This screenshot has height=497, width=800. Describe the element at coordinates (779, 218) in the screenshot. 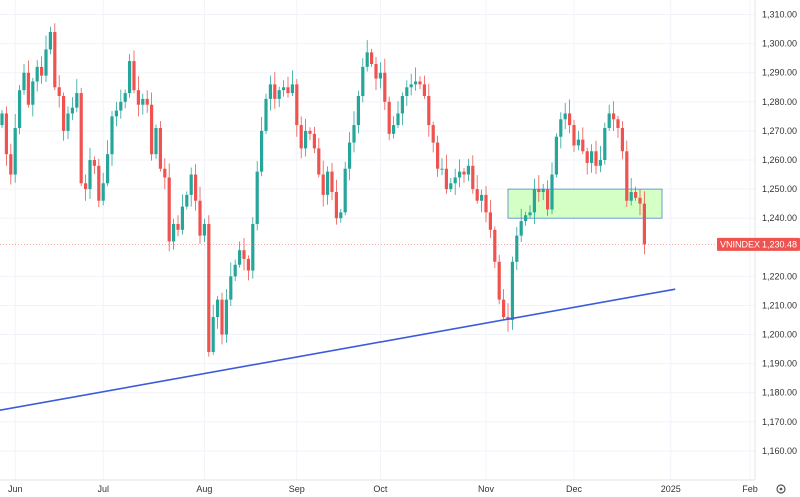

I see `price-tick-label: 1,240.00` at that location.